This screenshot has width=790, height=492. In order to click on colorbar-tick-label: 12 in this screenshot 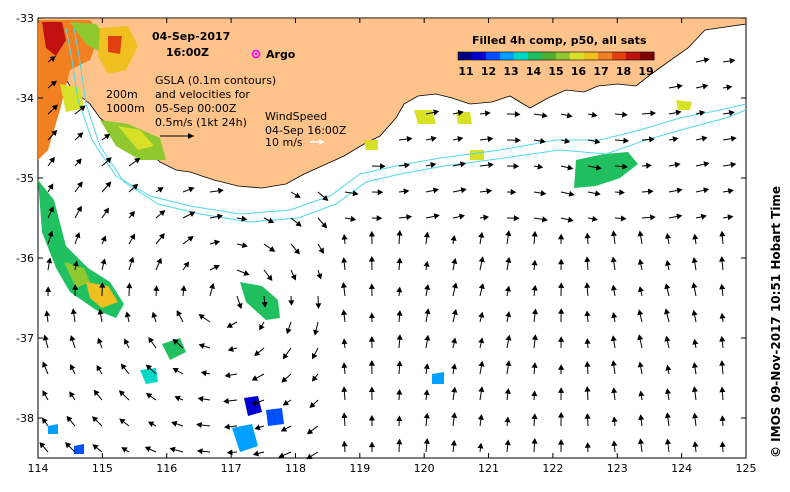, I will do `click(488, 71)`.